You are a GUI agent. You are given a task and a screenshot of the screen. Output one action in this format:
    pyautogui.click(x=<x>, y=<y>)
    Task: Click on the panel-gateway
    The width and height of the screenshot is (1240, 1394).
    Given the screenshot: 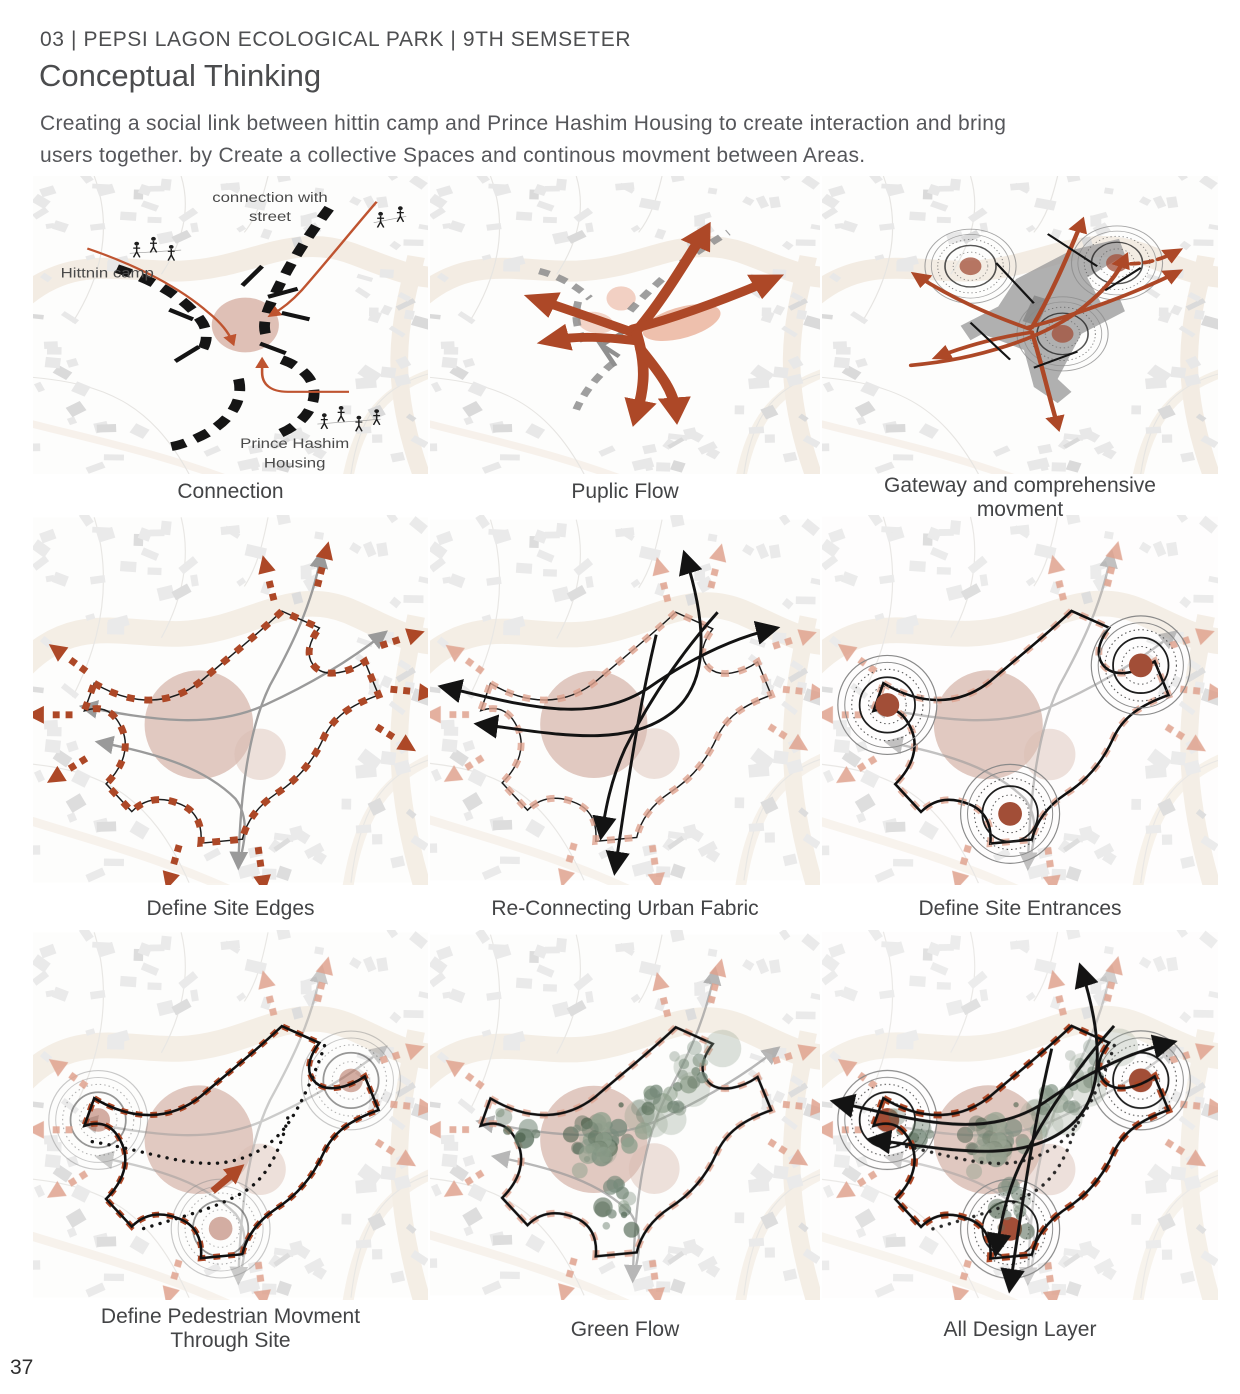 What is the action you would take?
    pyautogui.click(x=1020, y=325)
    